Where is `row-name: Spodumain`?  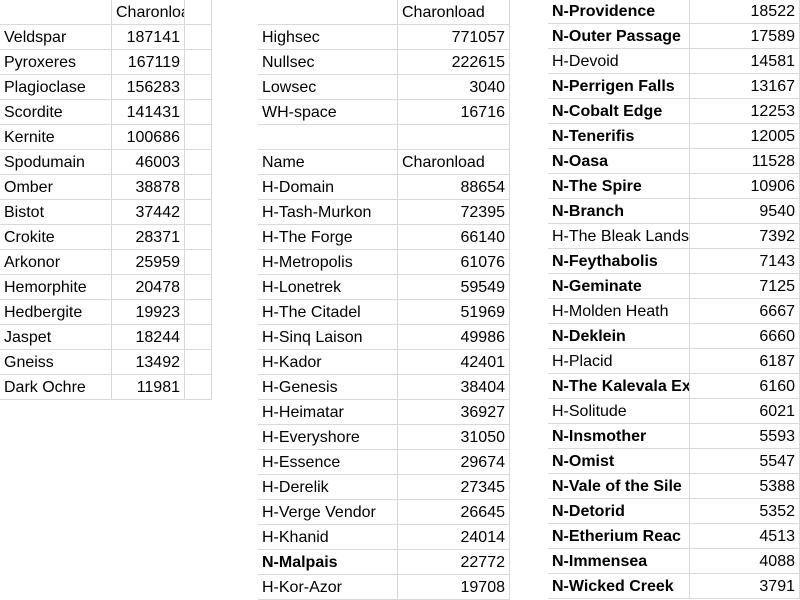
row-name: Spodumain is located at coordinates (56, 162).